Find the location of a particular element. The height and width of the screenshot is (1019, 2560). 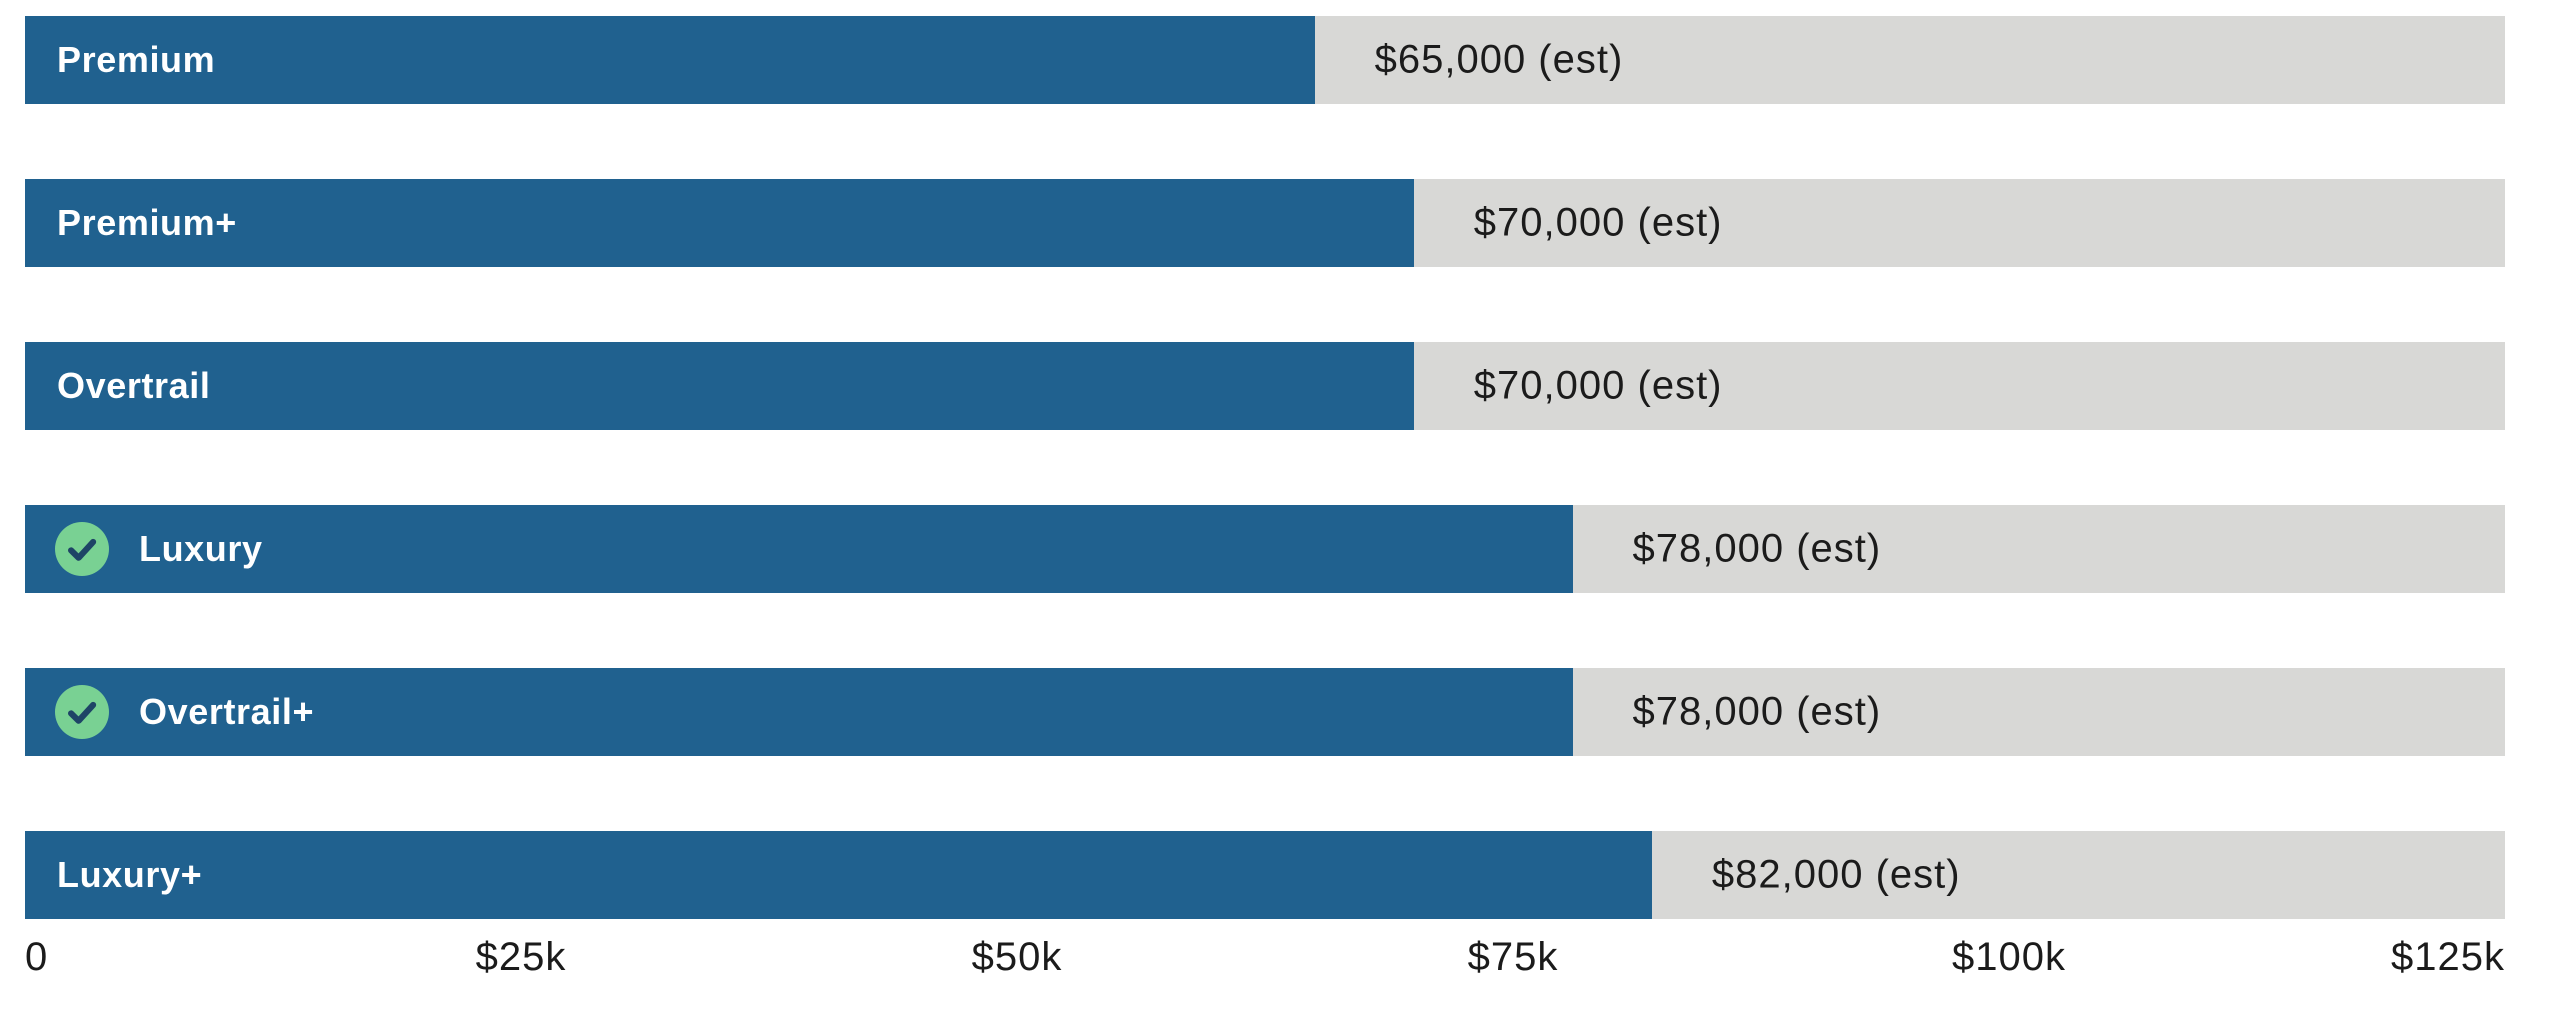

bar-value-overtrail-plus: $78,000 (est) is located at coordinates (1757, 711).